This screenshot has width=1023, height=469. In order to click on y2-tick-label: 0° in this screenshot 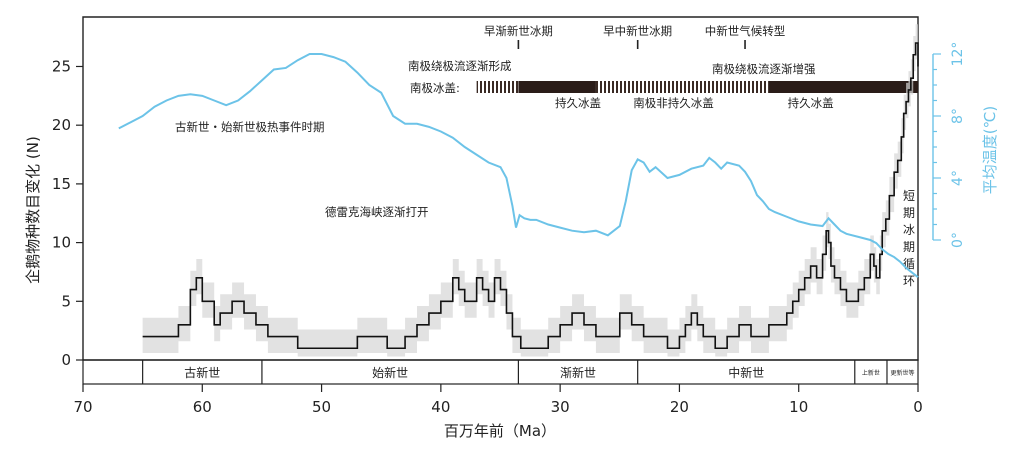, I will do `click(958, 240)`.